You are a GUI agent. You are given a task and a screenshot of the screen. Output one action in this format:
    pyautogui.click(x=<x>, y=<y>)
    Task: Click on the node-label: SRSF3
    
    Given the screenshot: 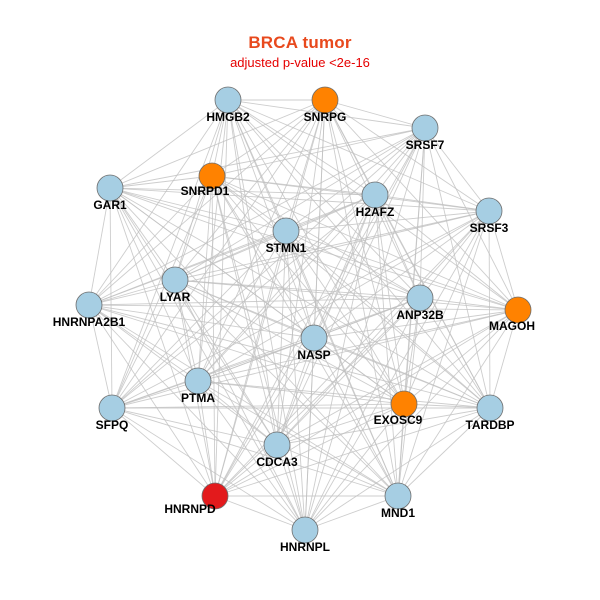 What is the action you would take?
    pyautogui.click(x=489, y=228)
    